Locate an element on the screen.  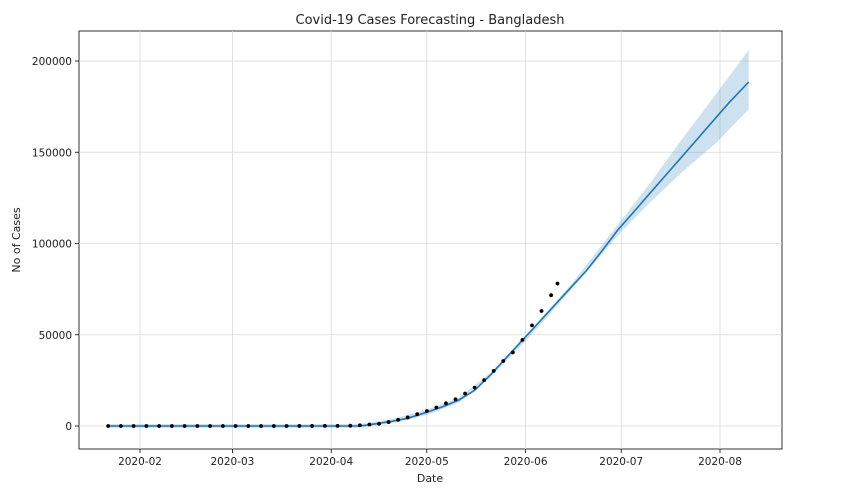
x-tick-label: 2020-04 is located at coordinates (331, 462).